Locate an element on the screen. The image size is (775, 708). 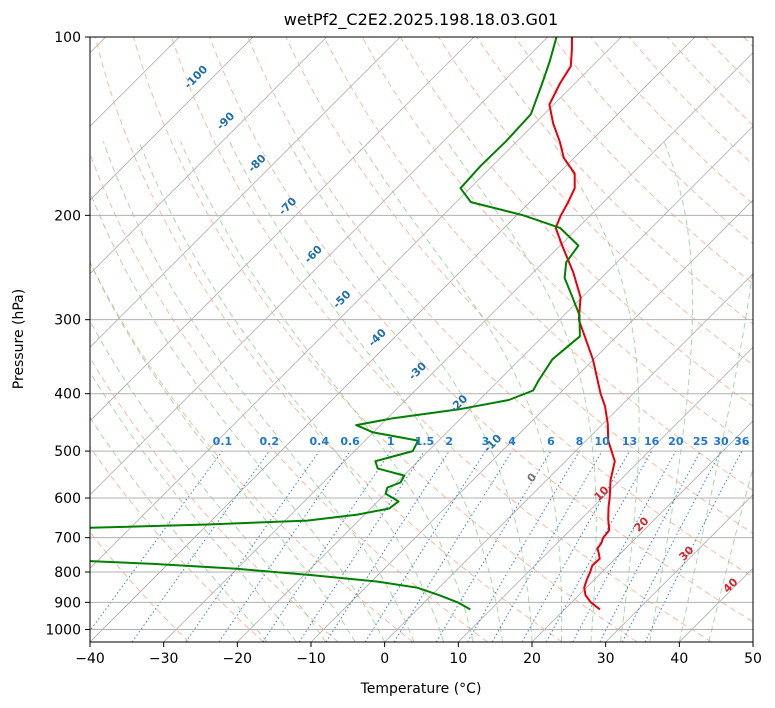
y-tick-label: 300 is located at coordinates (67, 321).